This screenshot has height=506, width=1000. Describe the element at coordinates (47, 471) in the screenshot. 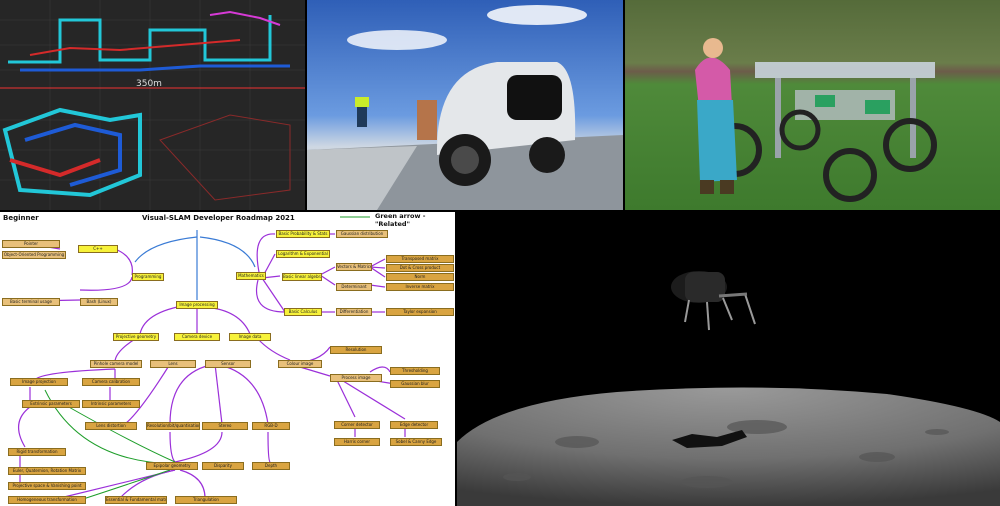

I see `box-euler: Euler, Quaternion, Rotation Matrix` at that location.